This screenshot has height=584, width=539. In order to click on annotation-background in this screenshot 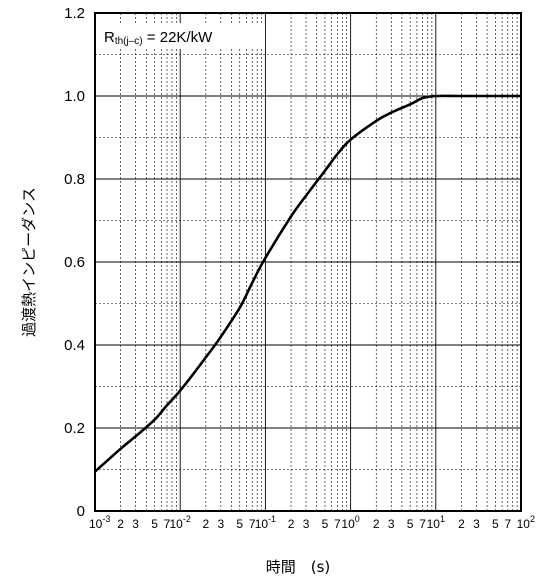, I will do `click(182, 36)`.